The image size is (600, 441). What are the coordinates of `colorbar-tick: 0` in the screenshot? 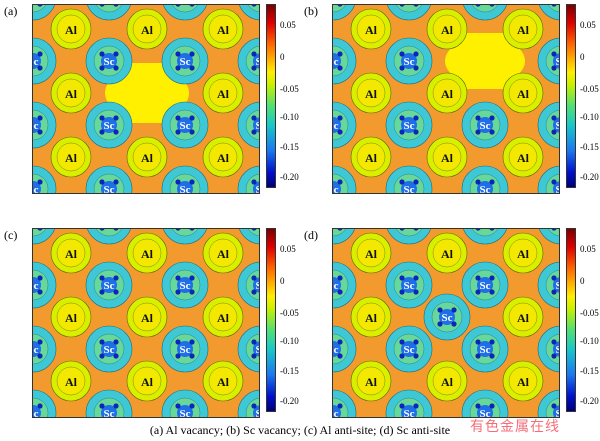 It's located at (582, 281).